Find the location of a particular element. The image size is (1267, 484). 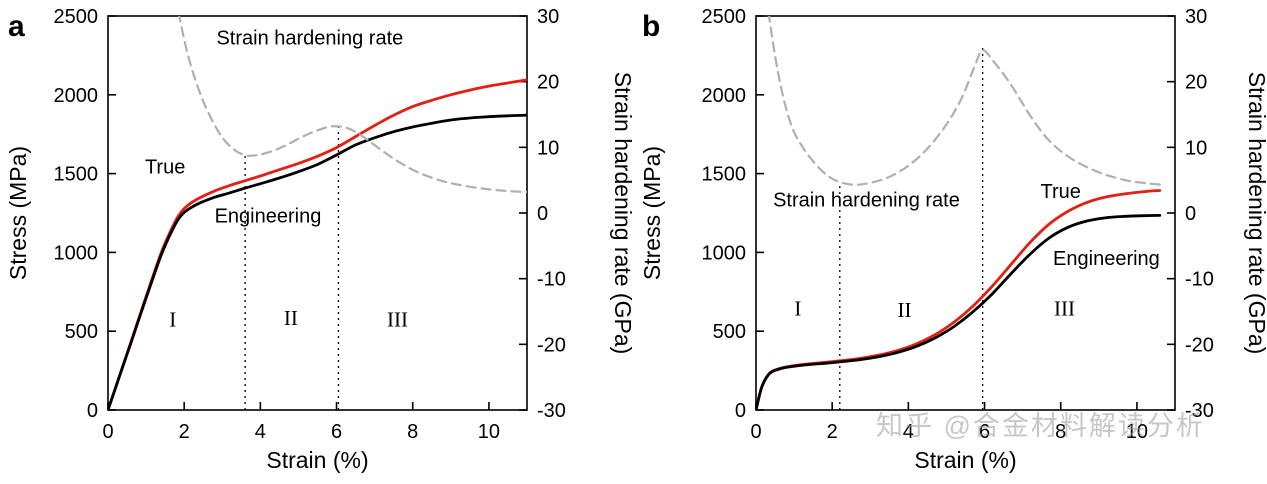

panel-letter-a: a is located at coordinates (16, 26).